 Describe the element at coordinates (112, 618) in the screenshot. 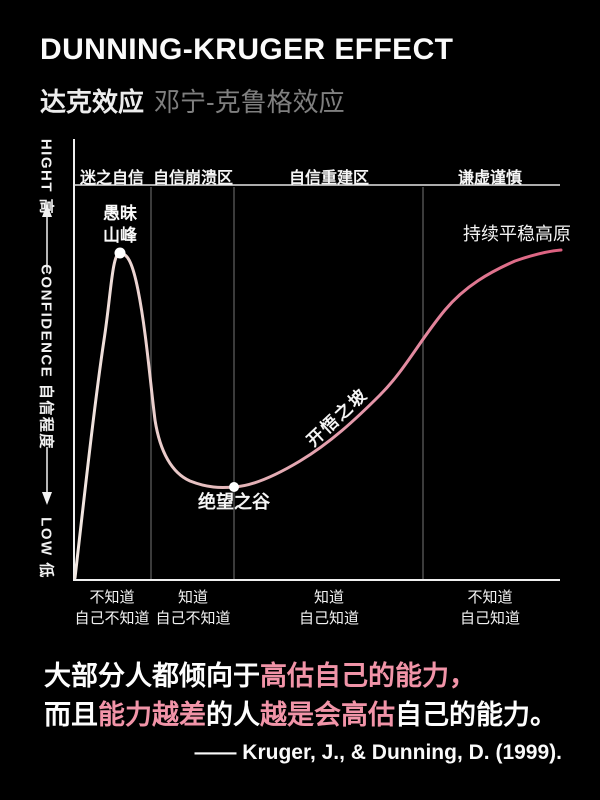

I see `x-axis-label-1-line2: 自己不知道` at that location.